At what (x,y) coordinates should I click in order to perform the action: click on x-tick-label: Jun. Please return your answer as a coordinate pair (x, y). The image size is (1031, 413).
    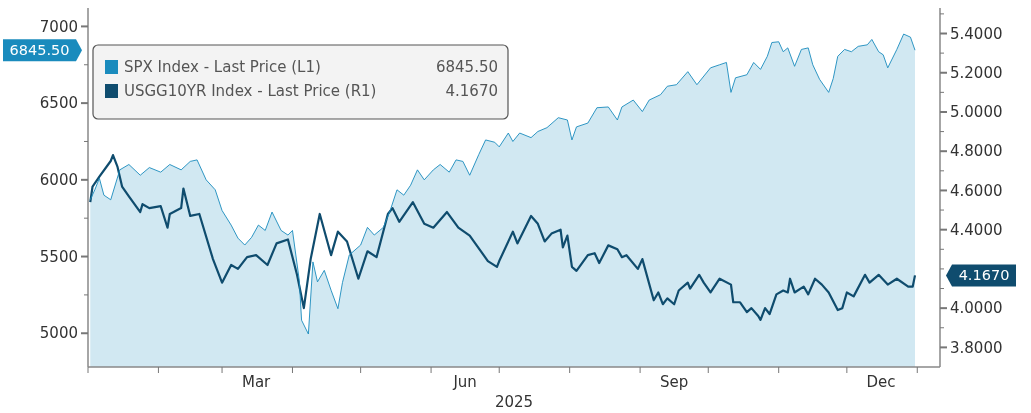
    Looking at the image, I should click on (464, 382).